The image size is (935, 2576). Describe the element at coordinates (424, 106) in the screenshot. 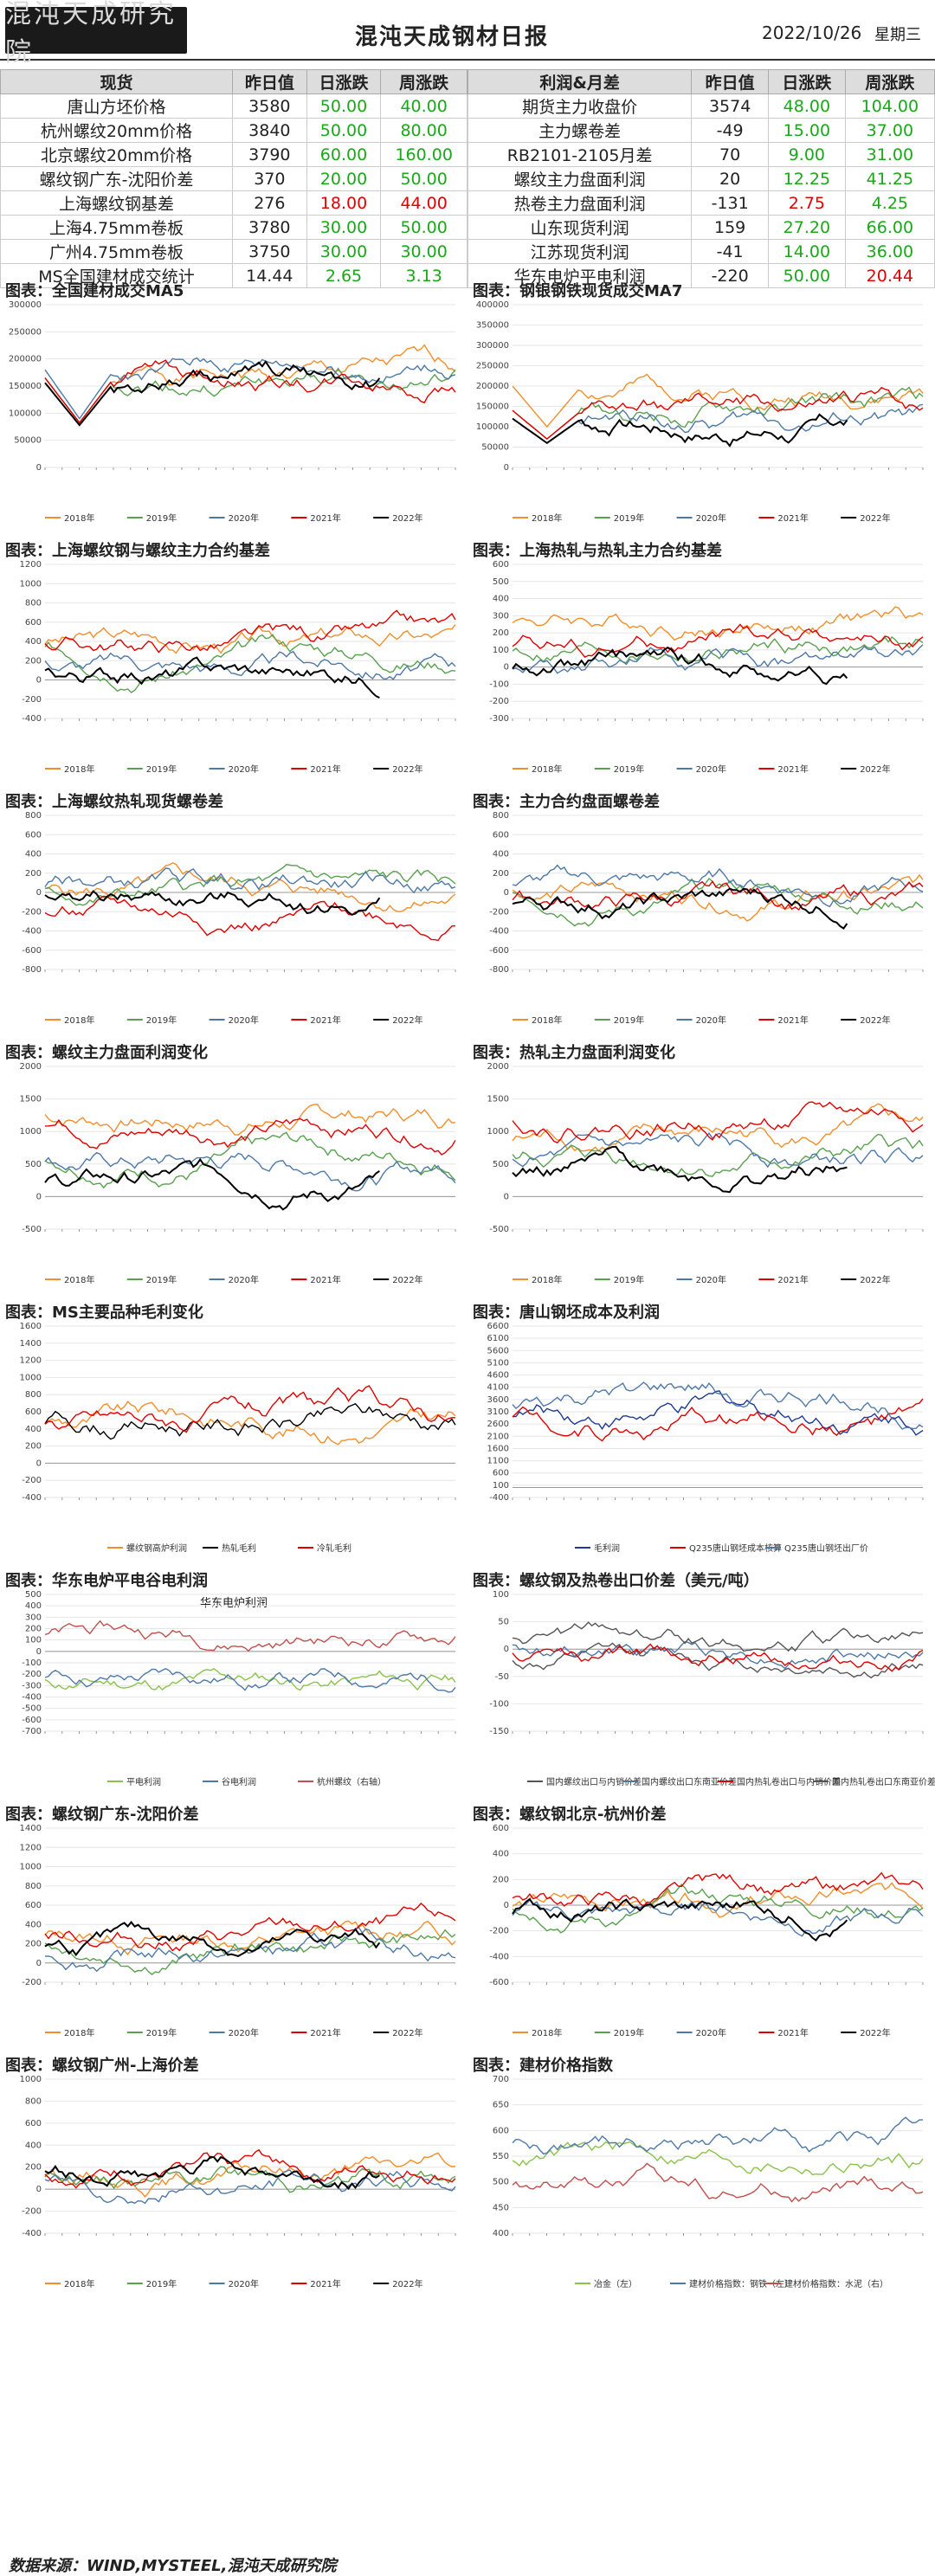

I see `table-cell: 40.00` at that location.